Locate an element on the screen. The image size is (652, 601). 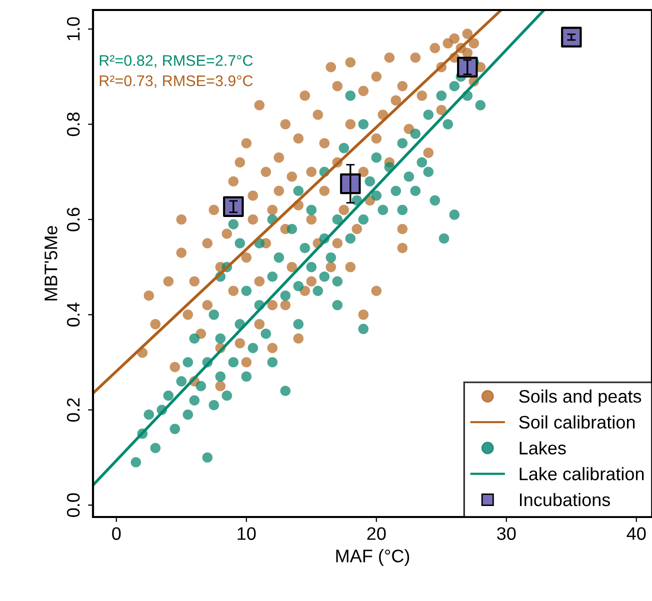
y-tick-label: 0.2 is located at coordinates (73, 410).